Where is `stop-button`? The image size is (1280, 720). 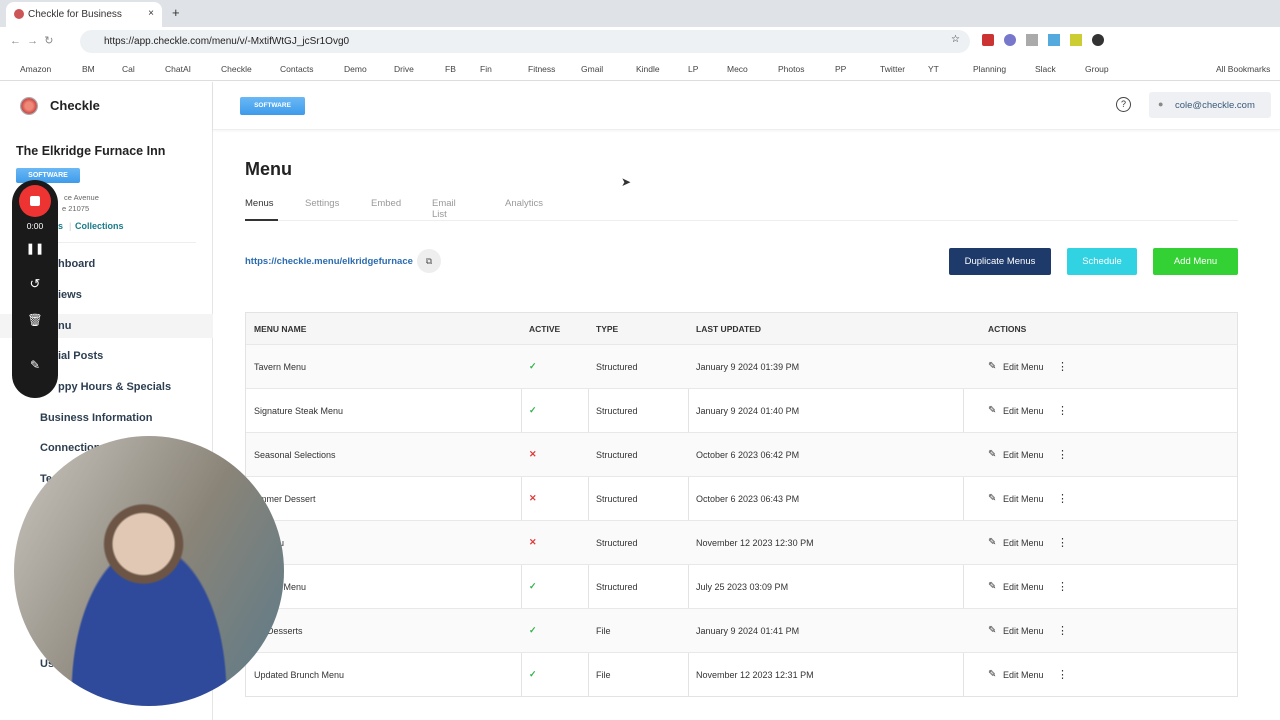
stop-button is located at coordinates (35, 201).